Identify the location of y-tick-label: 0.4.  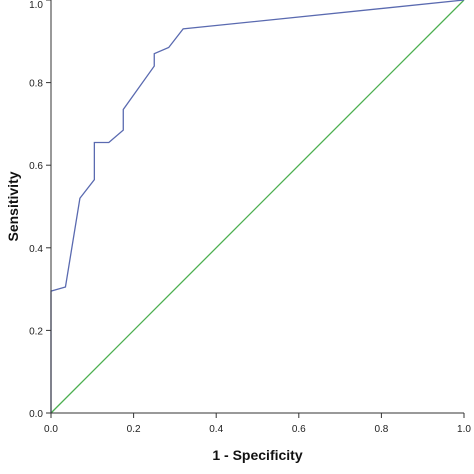
(36, 249).